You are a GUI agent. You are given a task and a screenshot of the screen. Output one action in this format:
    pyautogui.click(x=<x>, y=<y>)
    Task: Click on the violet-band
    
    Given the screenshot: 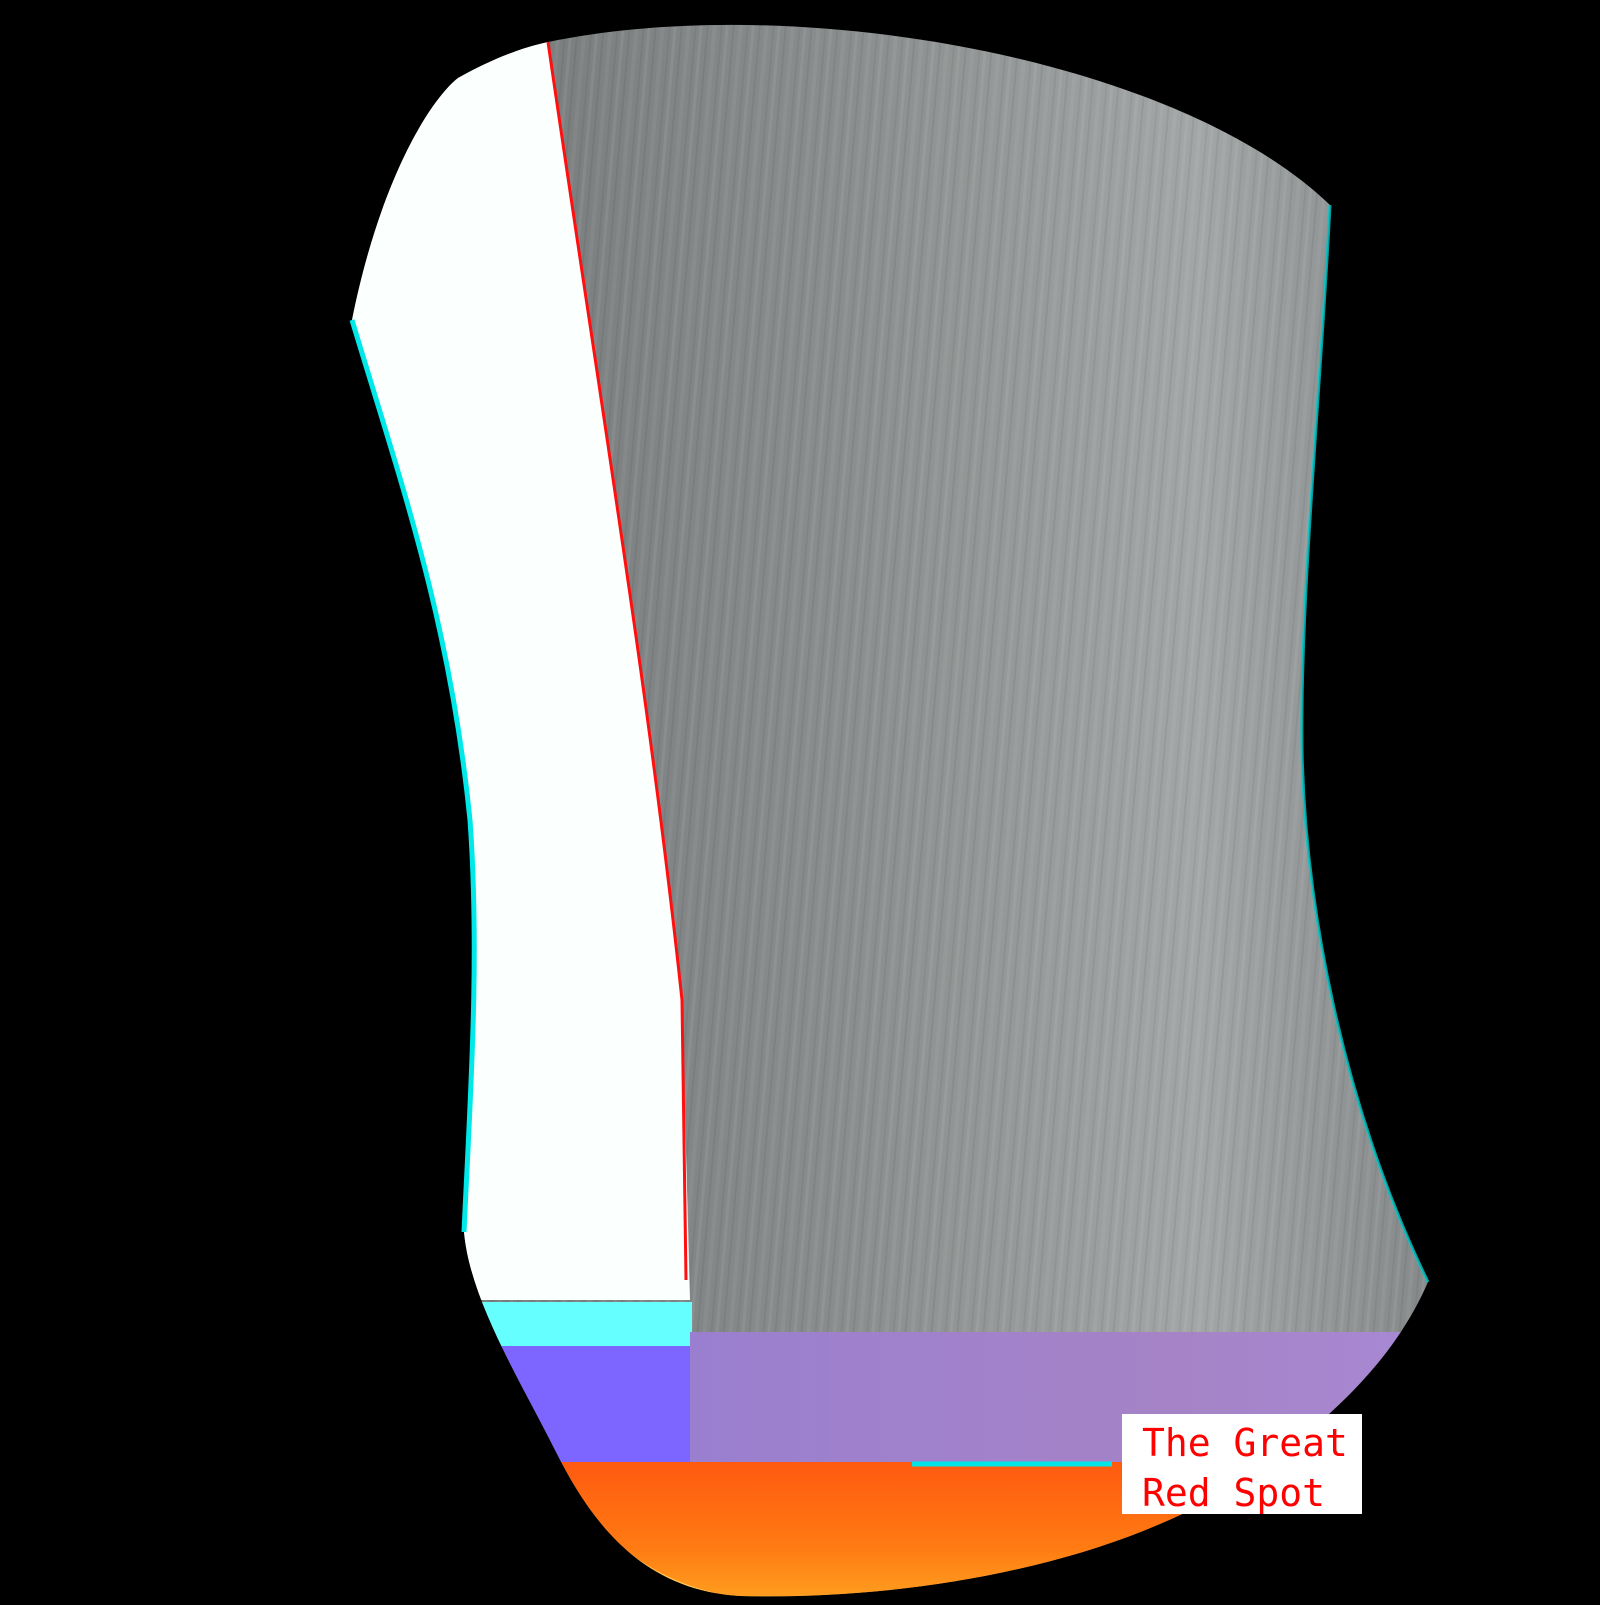 What is the action you would take?
    pyautogui.click(x=522, y=1404)
    